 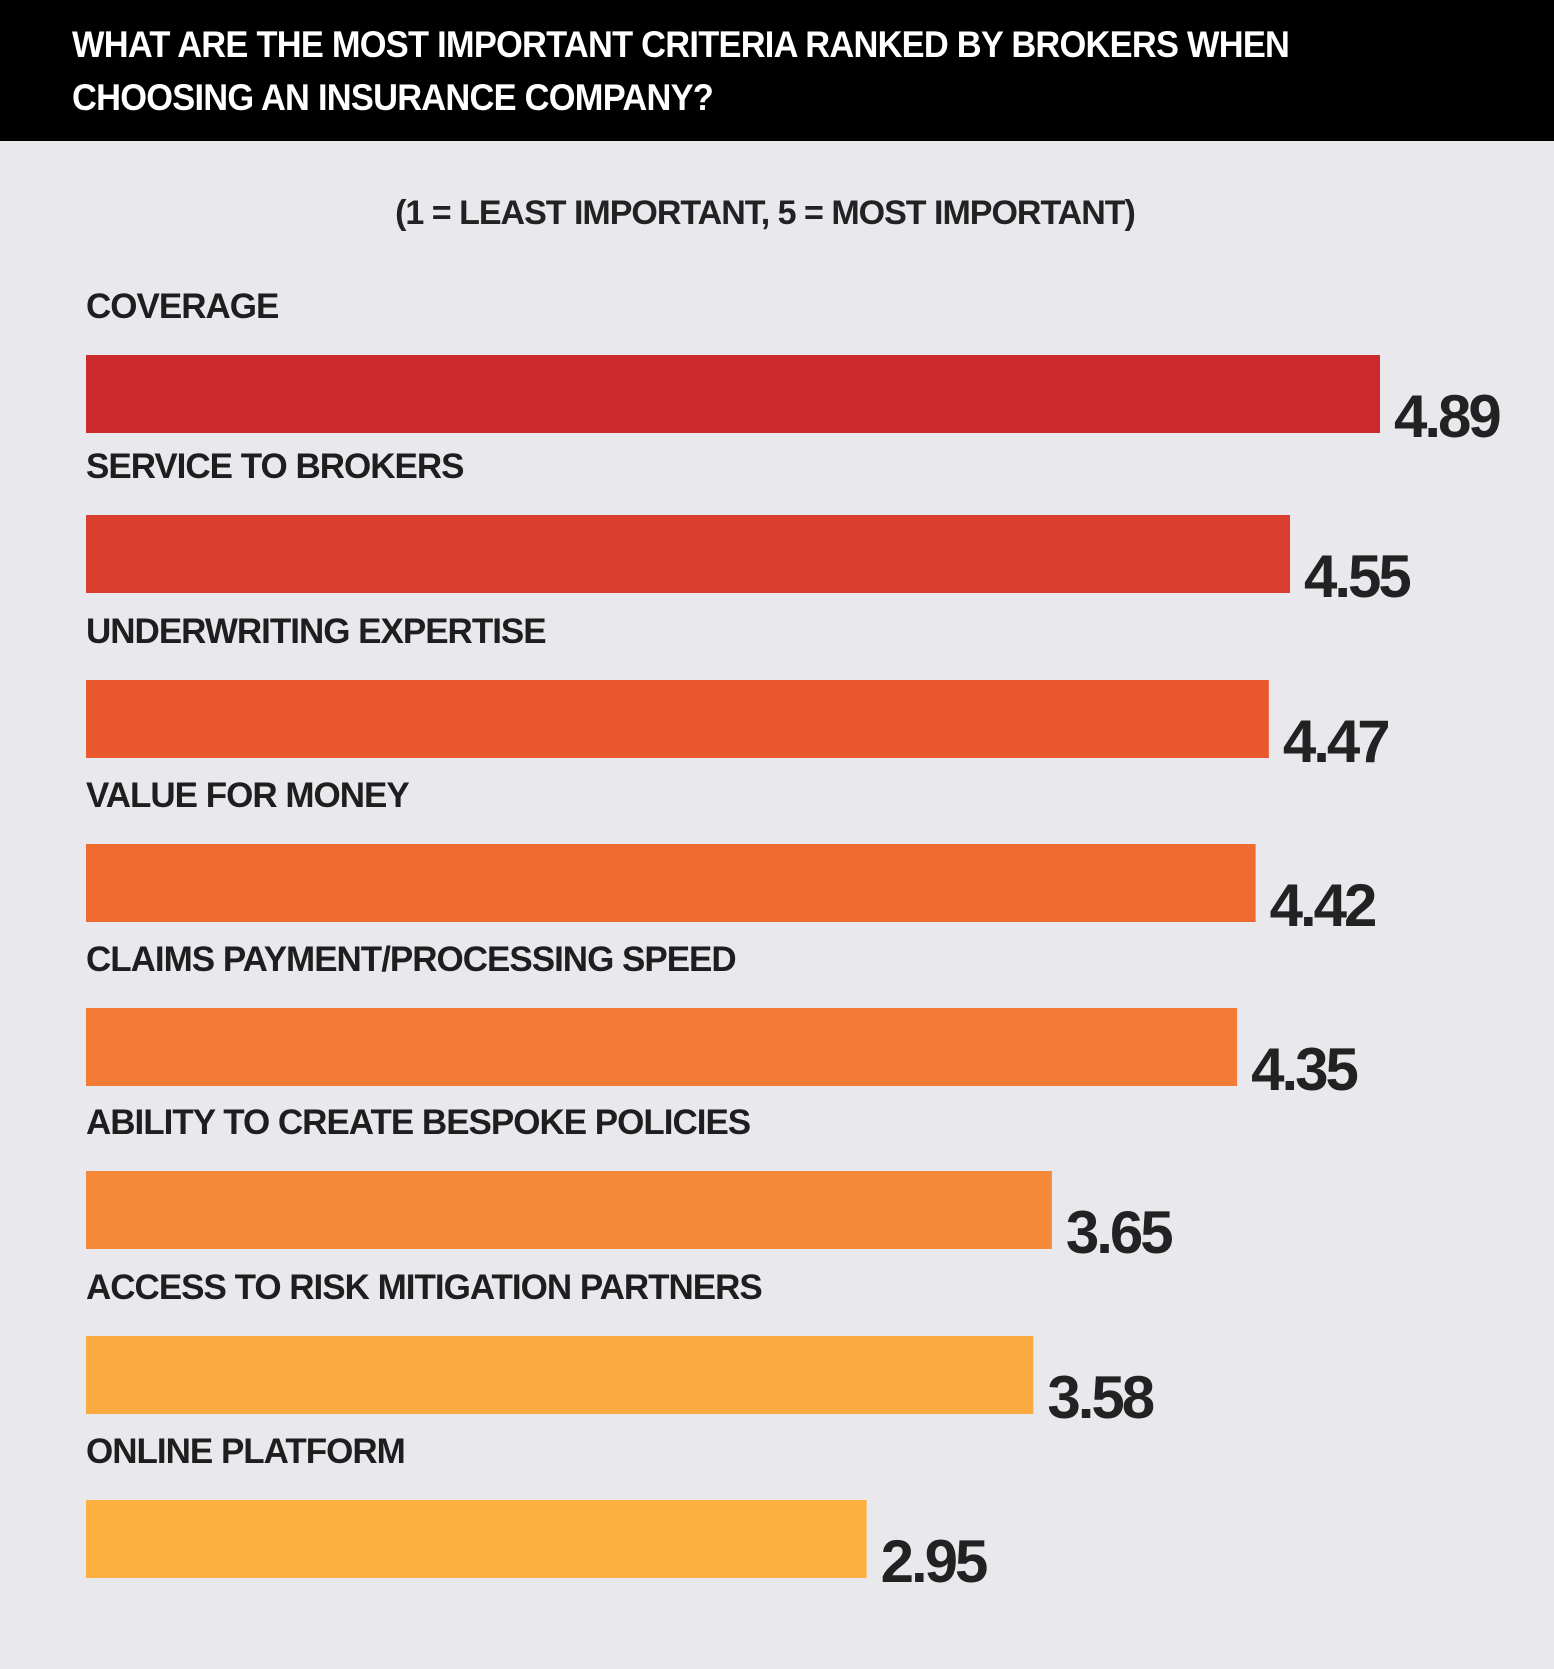 I want to click on value-label: 2.95, so click(x=934, y=1561).